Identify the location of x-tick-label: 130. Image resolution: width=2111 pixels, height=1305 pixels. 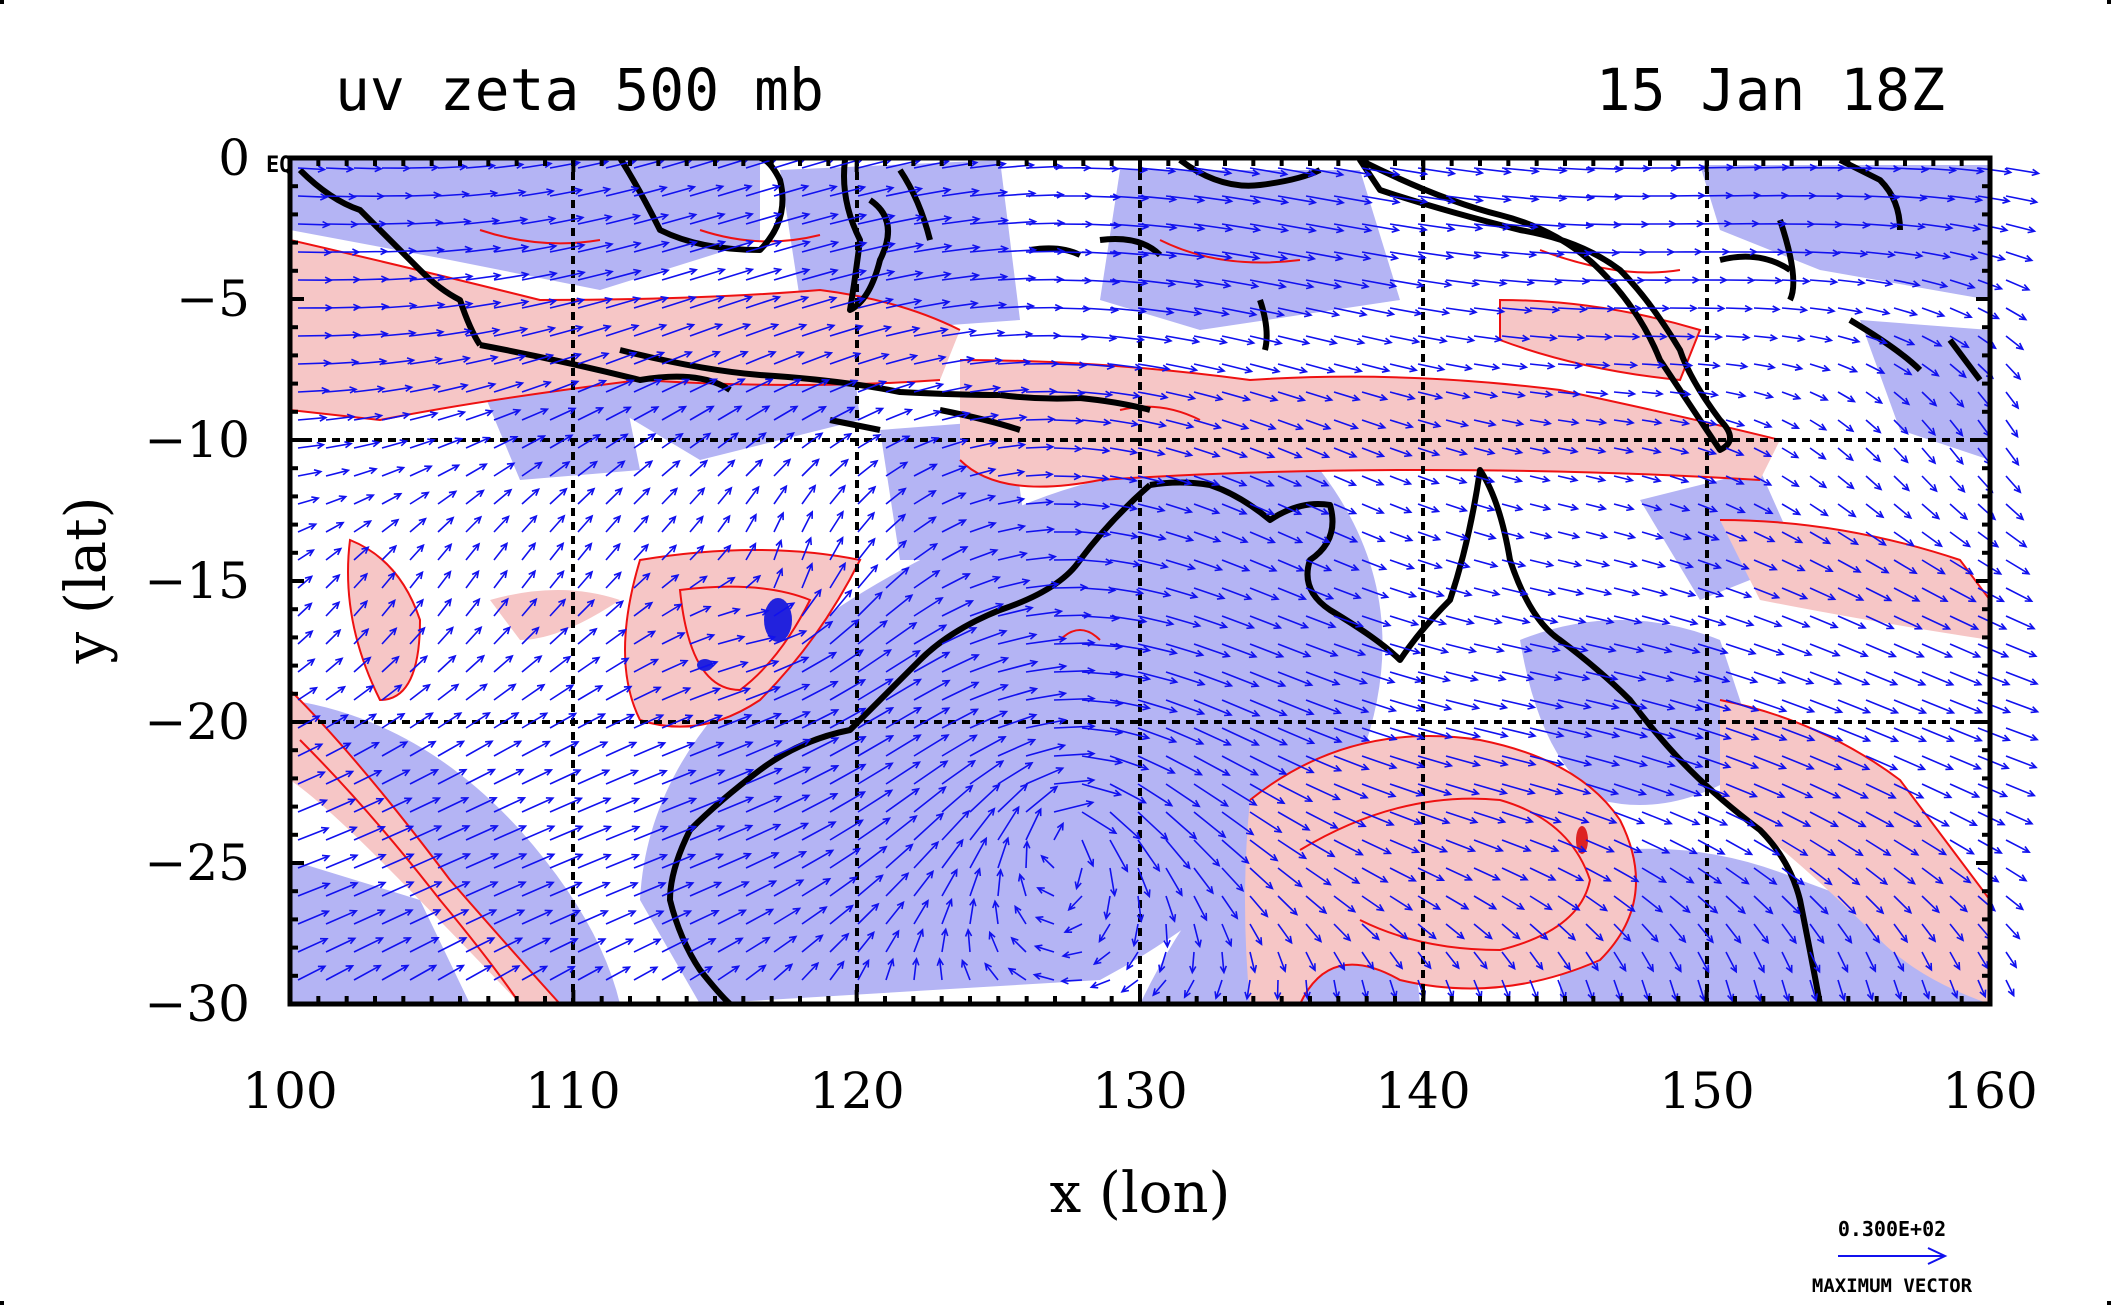
(1139, 1091).